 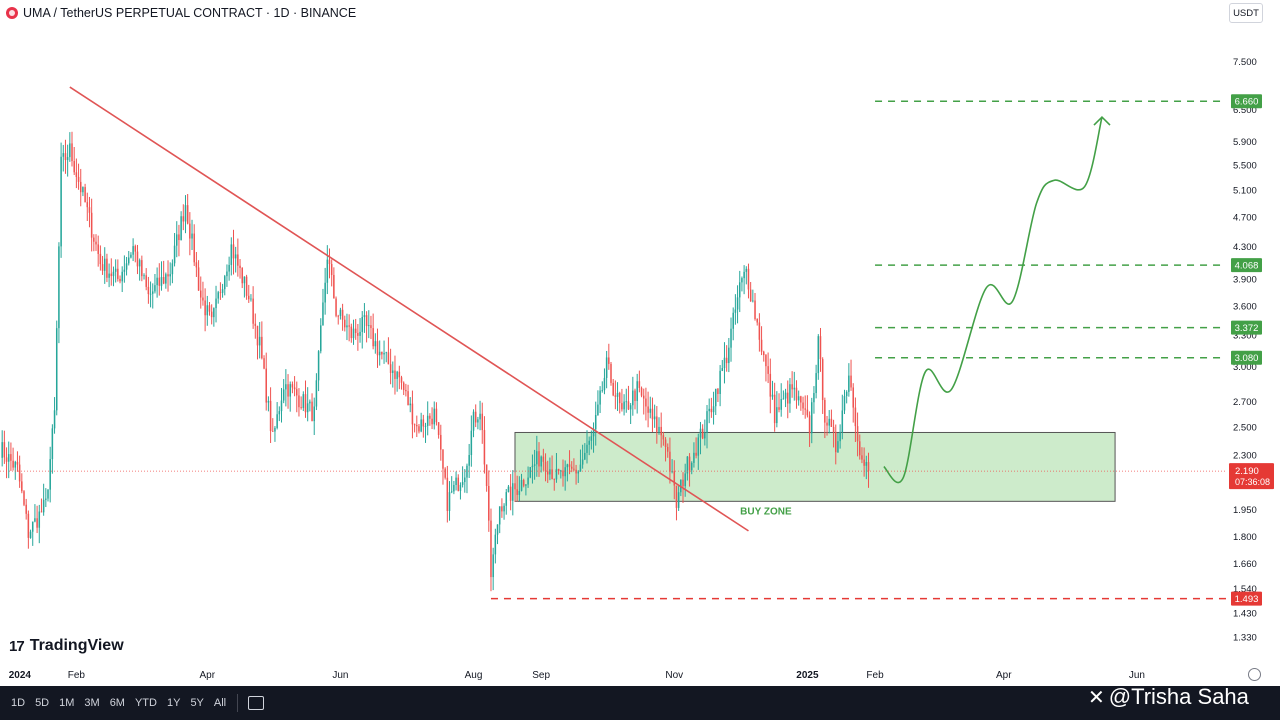 What do you see at coordinates (173, 703) in the screenshot?
I see `timeframe-1y-button: 1Y` at bounding box center [173, 703].